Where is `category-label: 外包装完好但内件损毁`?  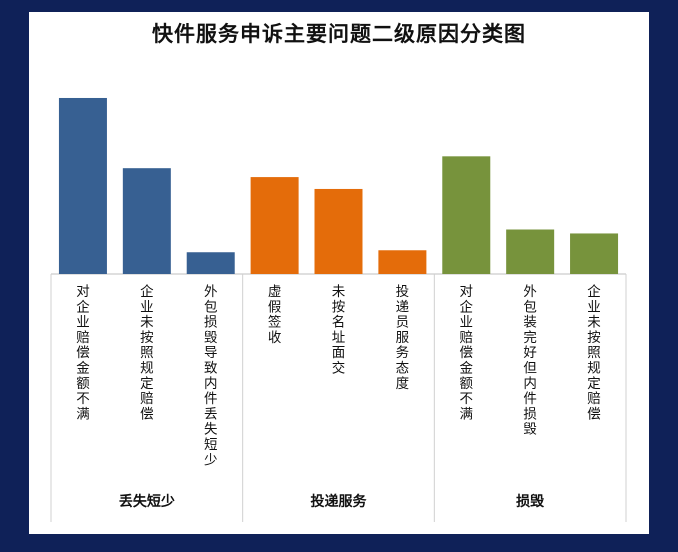
category-label: 外包装完好但内件损毁 is located at coordinates (530, 361).